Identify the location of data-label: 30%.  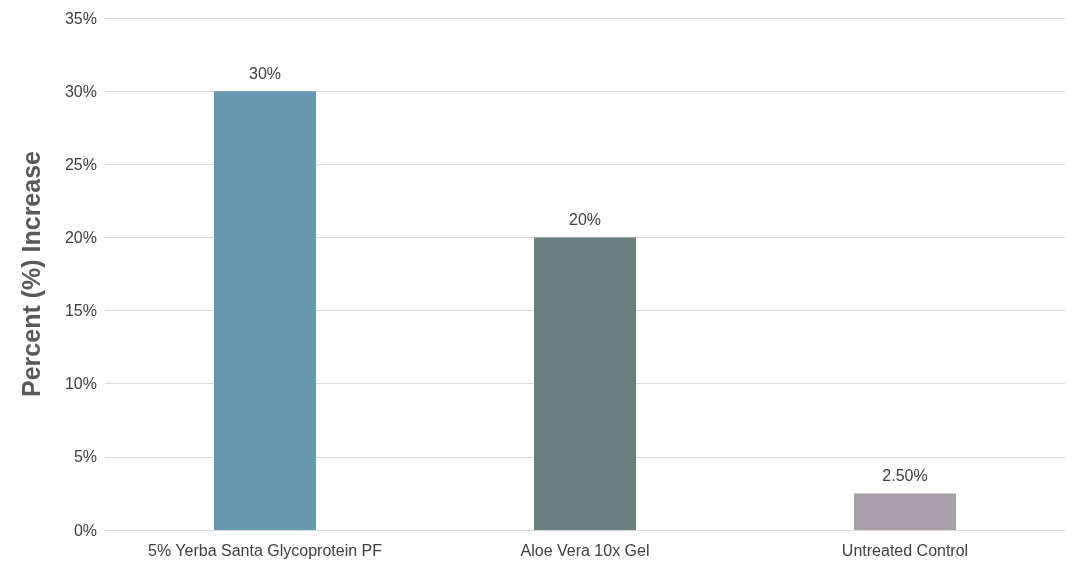
(265, 73).